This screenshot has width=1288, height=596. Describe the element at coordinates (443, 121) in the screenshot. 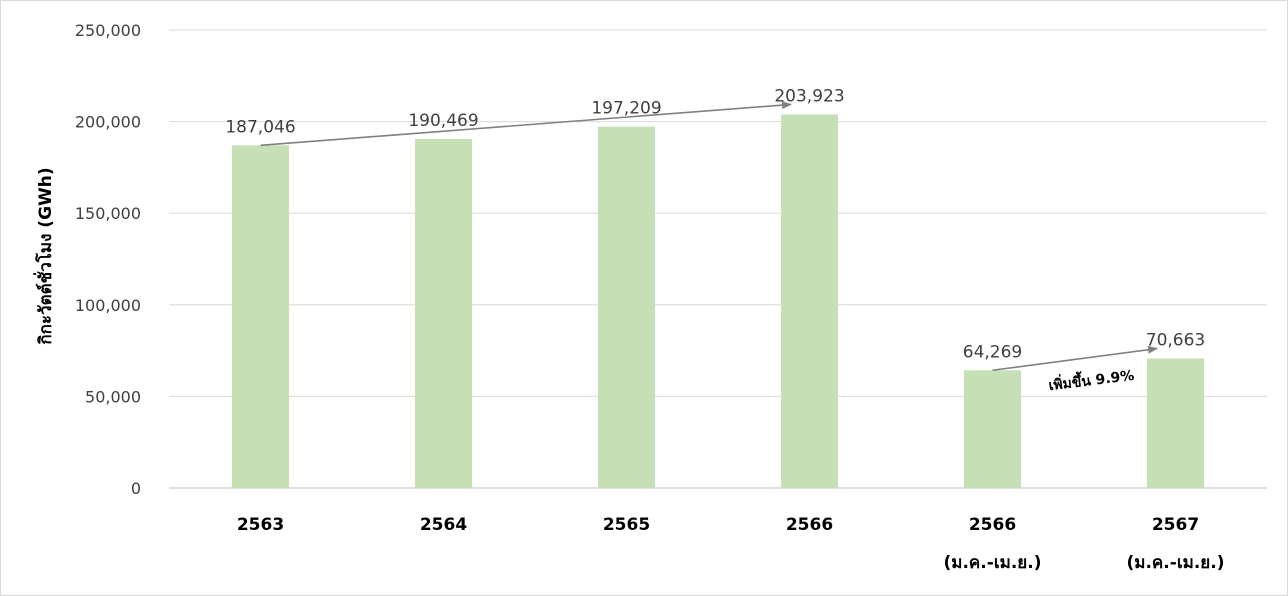

I see `data-label: 190,469` at that location.